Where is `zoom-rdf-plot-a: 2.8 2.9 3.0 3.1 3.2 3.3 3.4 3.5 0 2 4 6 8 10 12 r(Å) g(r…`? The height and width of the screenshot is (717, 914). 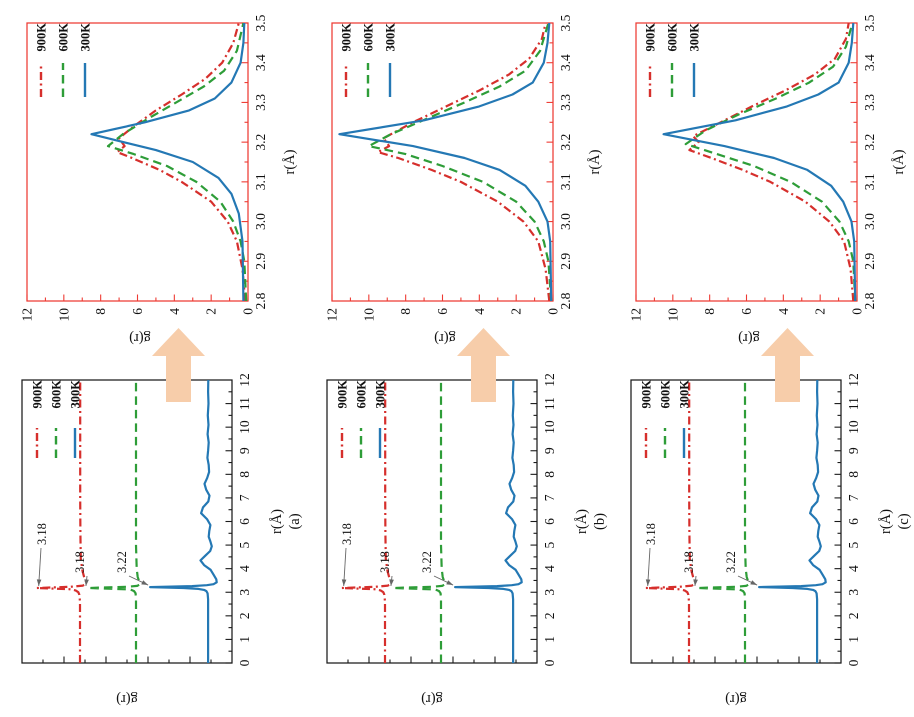 zoom-rdf-plot-a: 2.8 2.9 3.0 3.1 3.2 3.3 3.4 3.5 0 2 4 6 8 10 12 r(Å) g(r… is located at coordinates (159, 180).